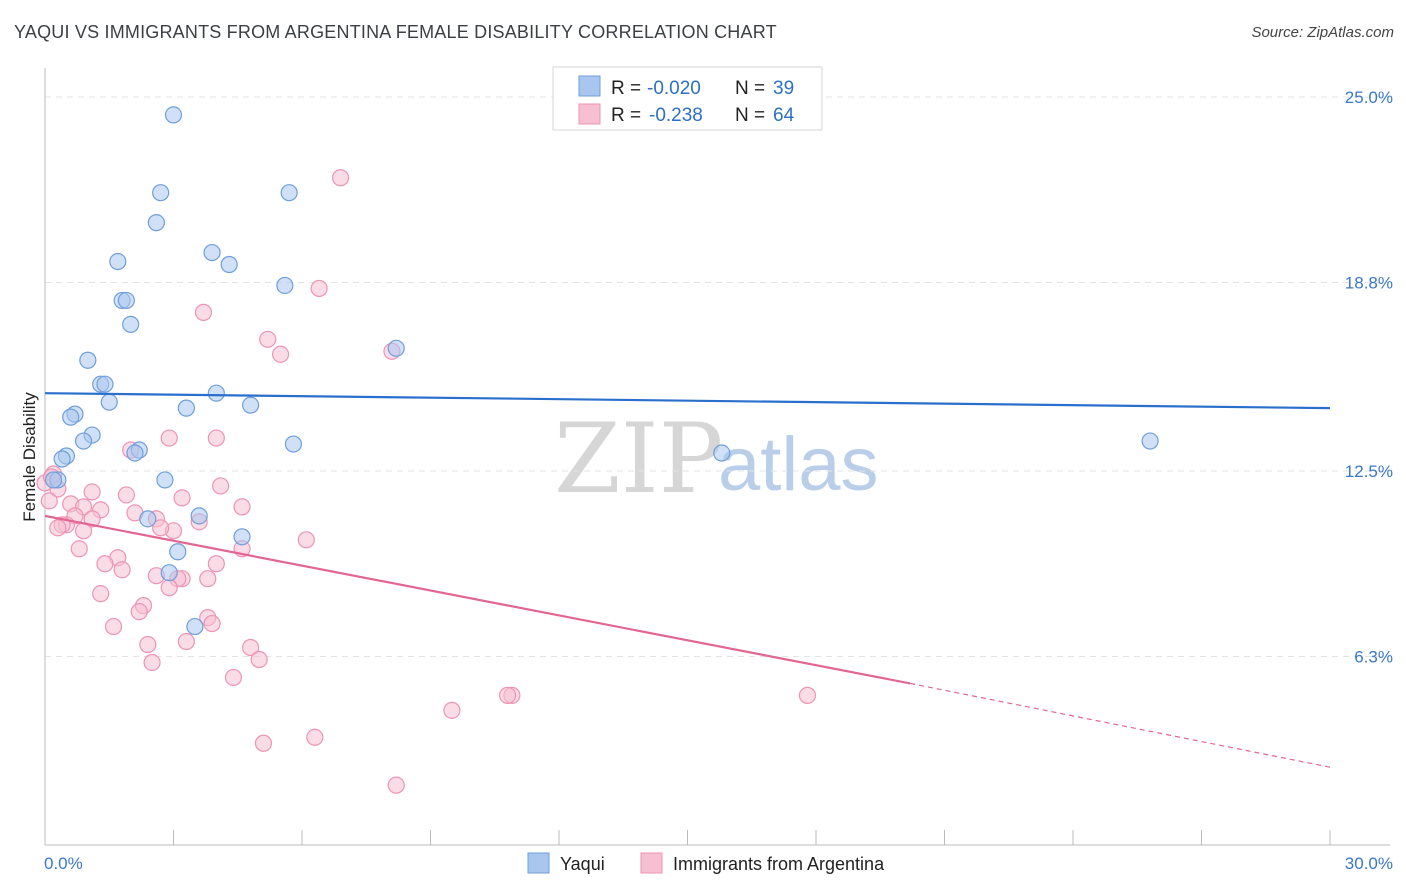  What do you see at coordinates (63, 863) in the screenshot?
I see `x-tick-label-min: 0.0%` at bounding box center [63, 863].